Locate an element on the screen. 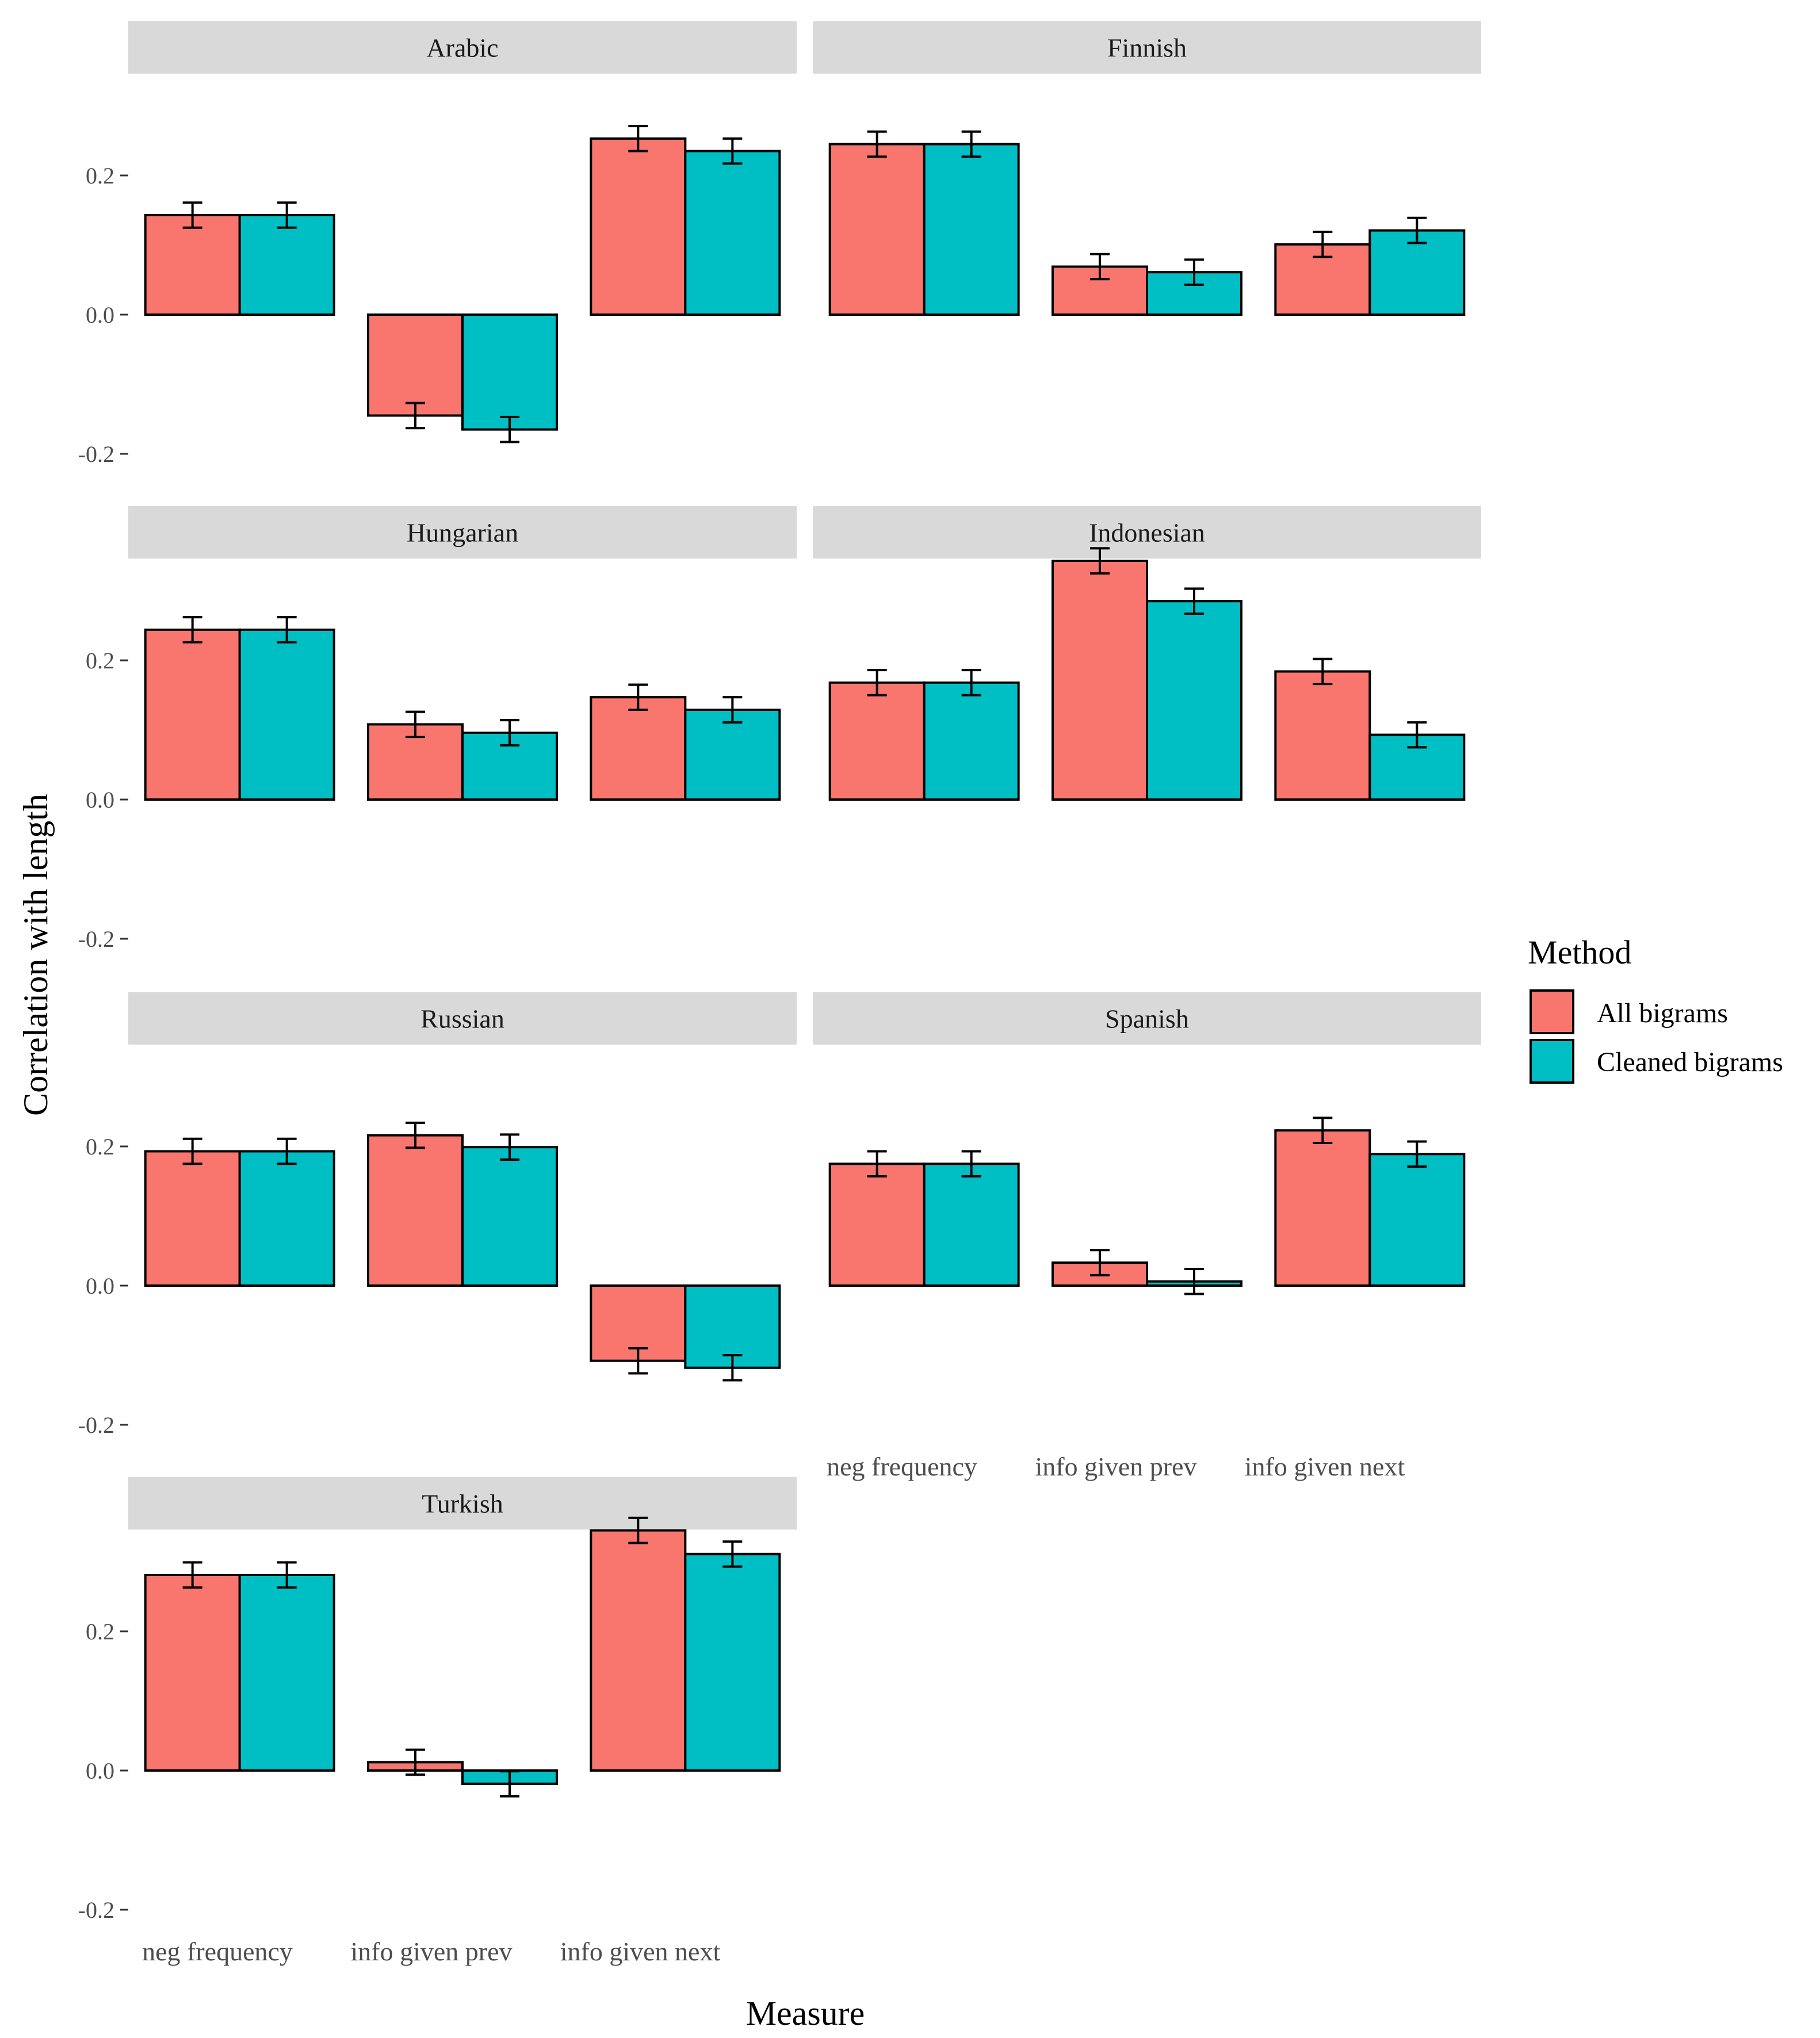  facet-label: Turkish is located at coordinates (462, 1504).